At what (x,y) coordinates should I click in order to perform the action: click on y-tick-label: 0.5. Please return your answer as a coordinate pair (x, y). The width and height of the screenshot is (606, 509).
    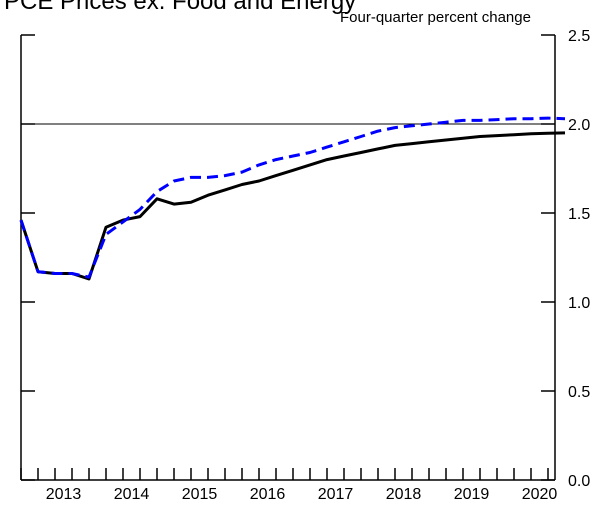
    Looking at the image, I should click on (579, 392).